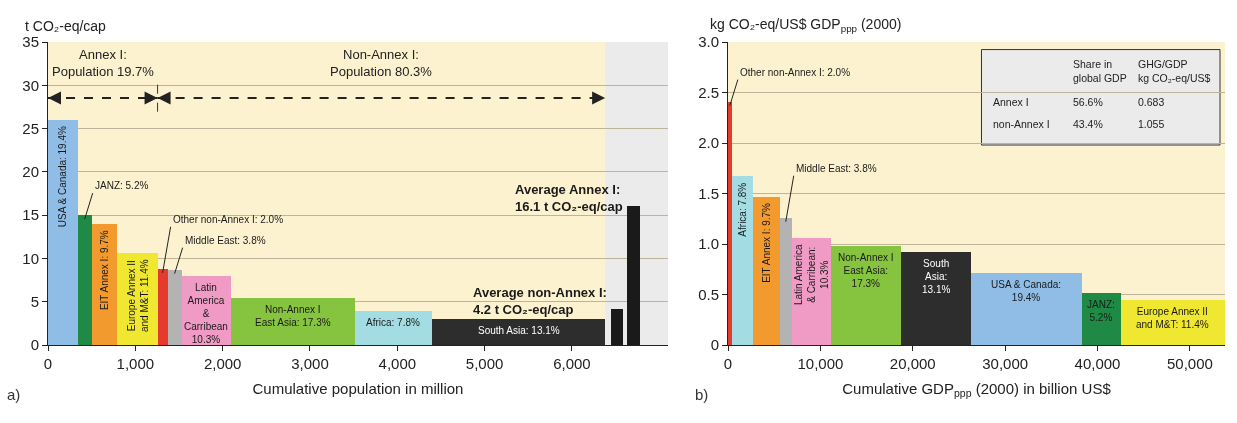 Image resolution: width=1237 pixels, height=423 pixels. I want to click on y-tick-label: 1.0, so click(708, 244).